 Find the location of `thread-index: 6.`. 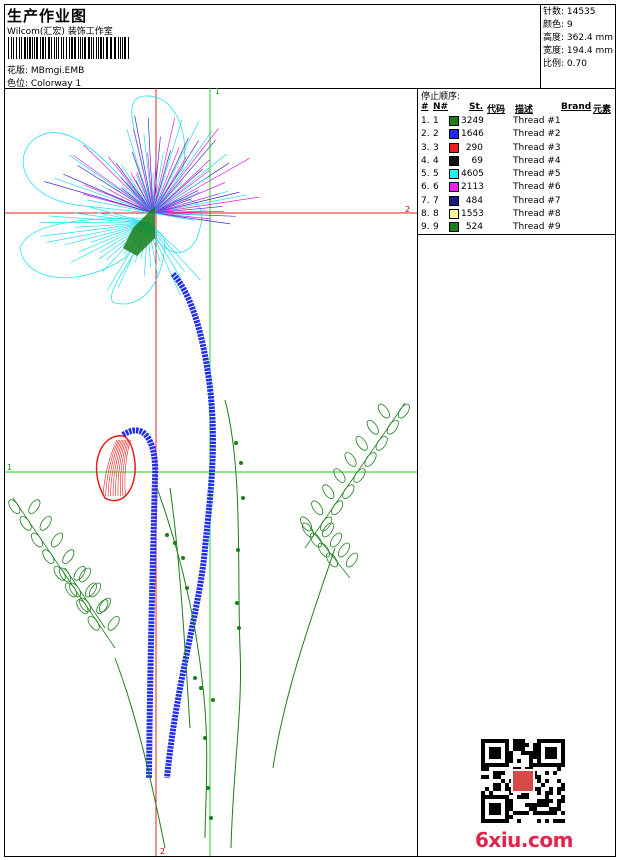

thread-index: 6. is located at coordinates (425, 187).